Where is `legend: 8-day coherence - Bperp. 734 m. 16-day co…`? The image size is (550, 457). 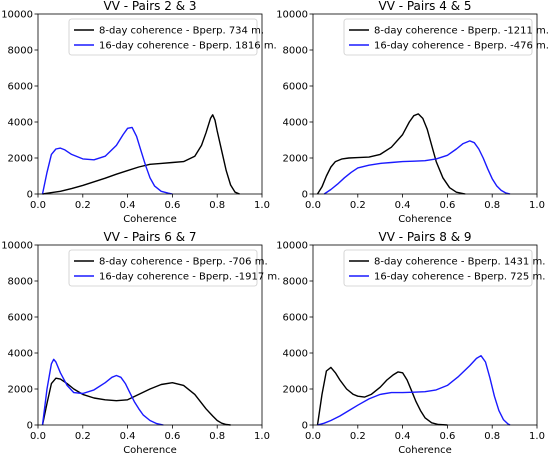 legend: 8-day coherence - Bperp. 734 m. 16-day co… is located at coordinates (172, 37).